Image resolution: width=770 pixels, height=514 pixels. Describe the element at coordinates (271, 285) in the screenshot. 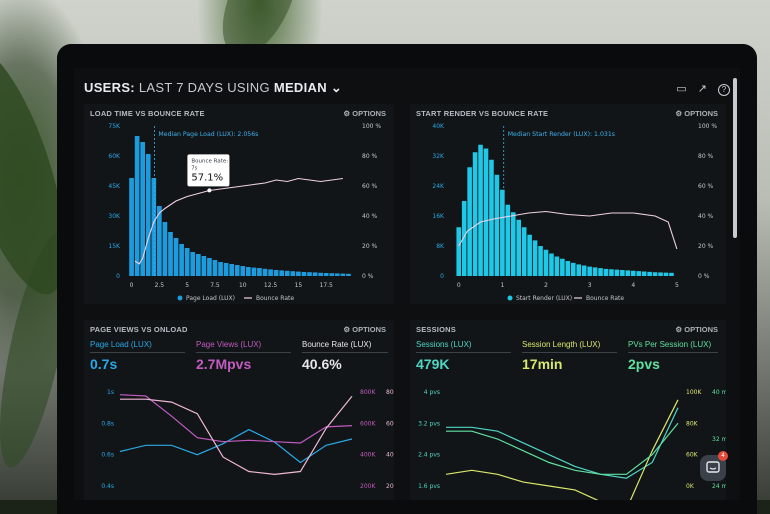

I see `x-tick-label: 12.5` at that location.